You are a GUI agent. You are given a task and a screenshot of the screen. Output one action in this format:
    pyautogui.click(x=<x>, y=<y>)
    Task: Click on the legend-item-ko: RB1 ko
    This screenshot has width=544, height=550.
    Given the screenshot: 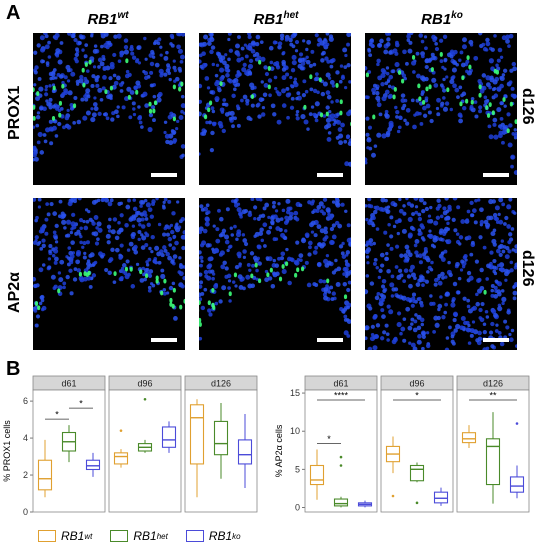 What is the action you would take?
    pyautogui.click(x=213, y=536)
    